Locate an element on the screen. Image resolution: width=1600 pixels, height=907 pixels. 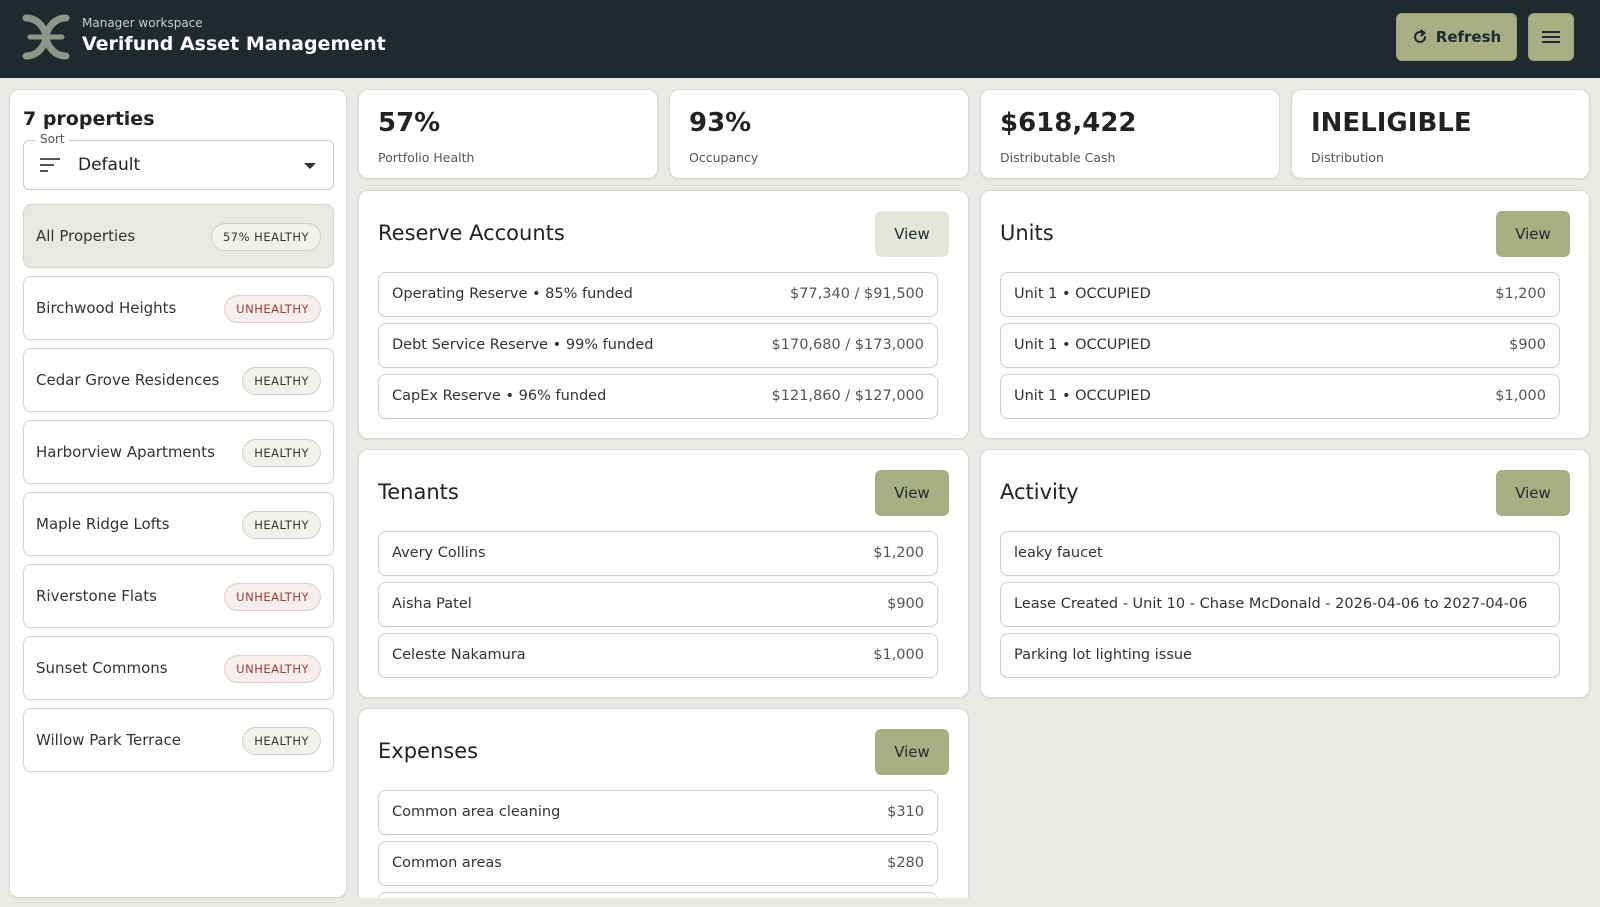
panel-title: Expenses is located at coordinates (428, 751).